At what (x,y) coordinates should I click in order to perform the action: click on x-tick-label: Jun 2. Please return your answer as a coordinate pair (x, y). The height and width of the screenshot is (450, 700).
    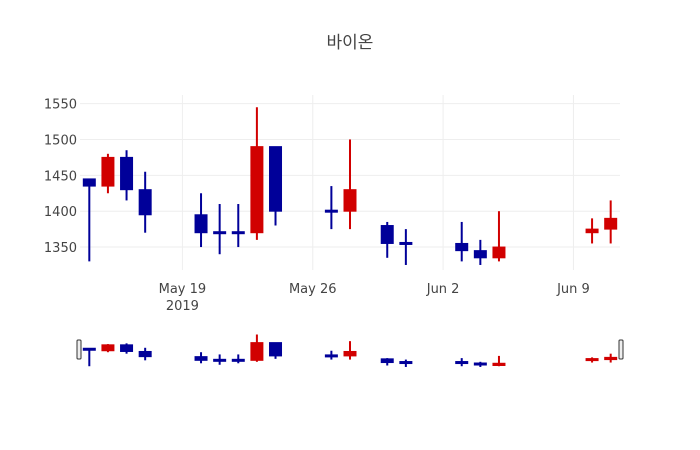
    Looking at the image, I should click on (443, 289).